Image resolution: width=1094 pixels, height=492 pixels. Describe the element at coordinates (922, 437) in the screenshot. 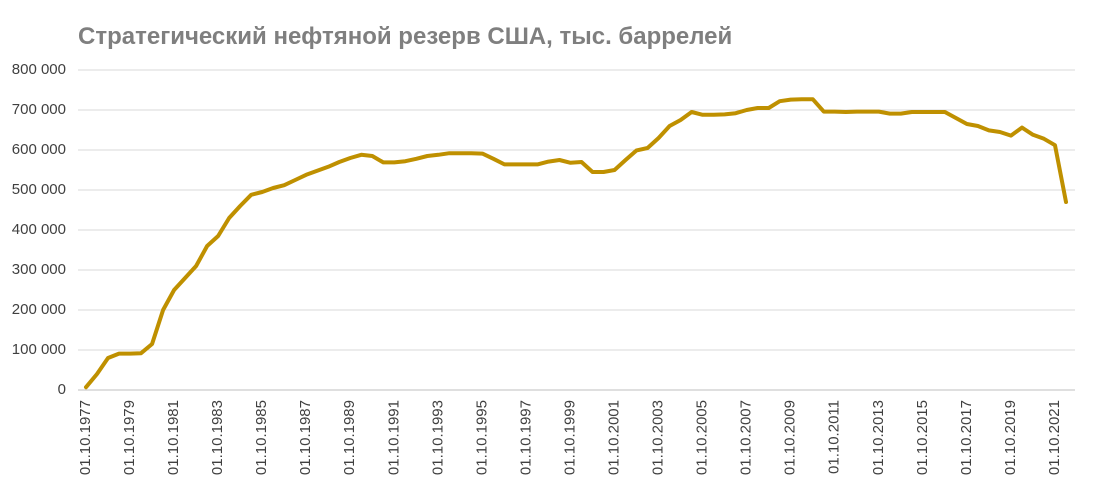

I see `x-tick-label: 01.10.2015` at that location.